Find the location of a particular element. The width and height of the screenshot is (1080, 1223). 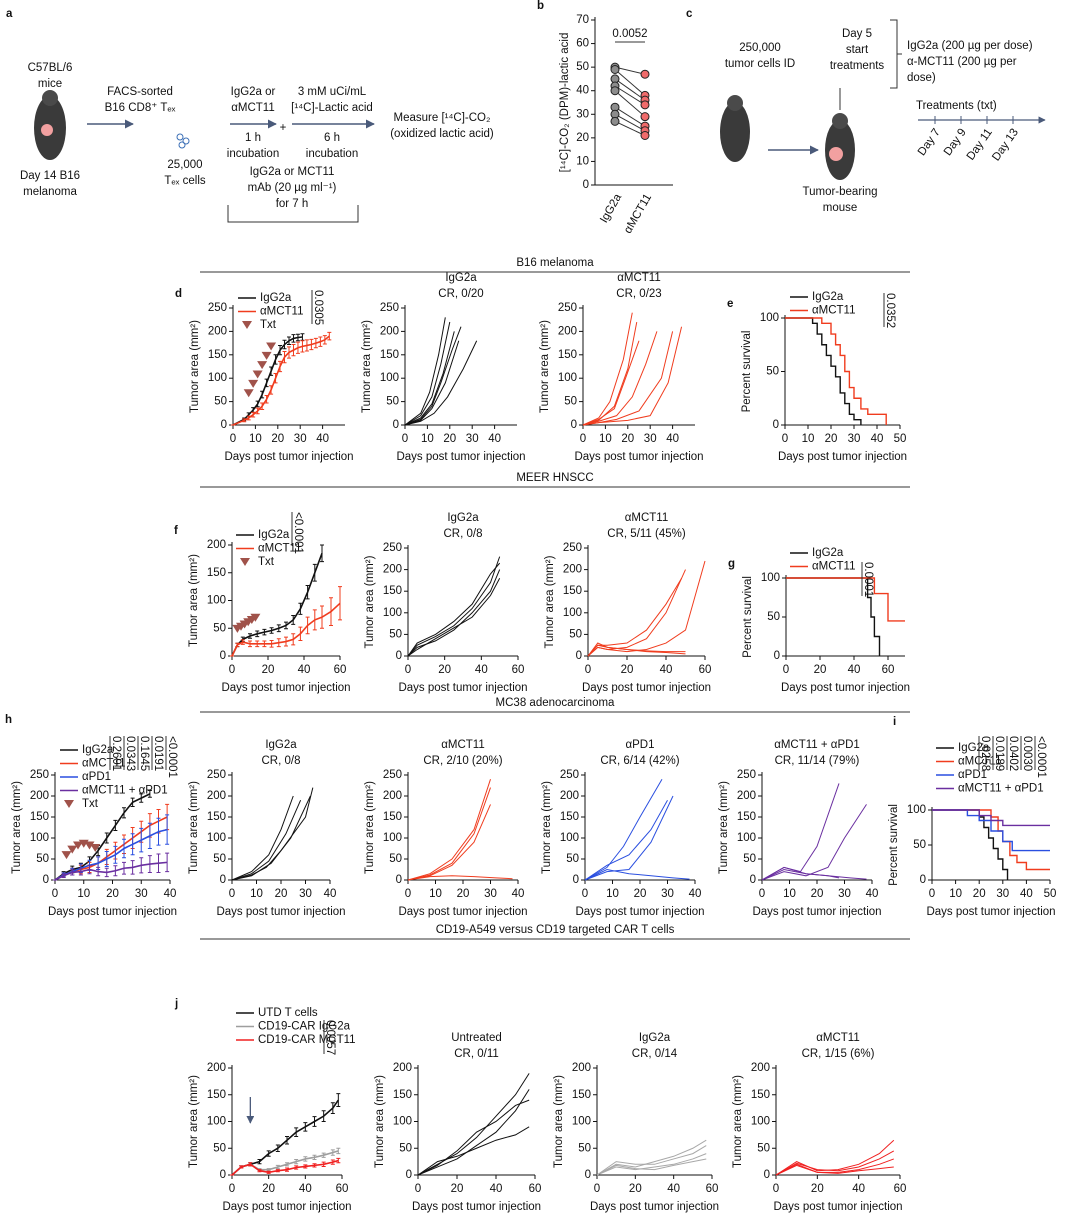

mouse-head is located at coordinates (50, 98).